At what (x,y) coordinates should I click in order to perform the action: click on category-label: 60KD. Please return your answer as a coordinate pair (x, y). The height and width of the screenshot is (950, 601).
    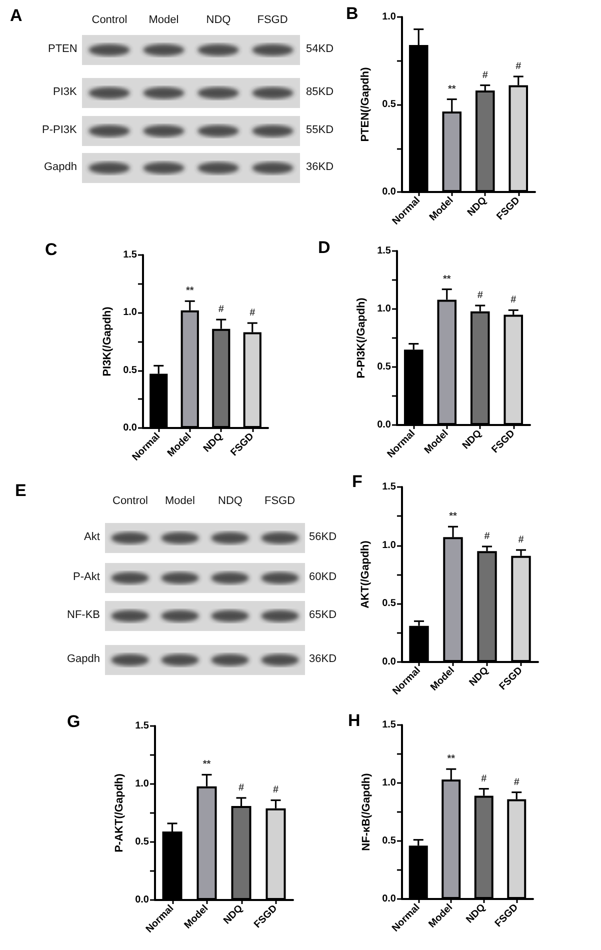
    Looking at the image, I should click on (323, 577).